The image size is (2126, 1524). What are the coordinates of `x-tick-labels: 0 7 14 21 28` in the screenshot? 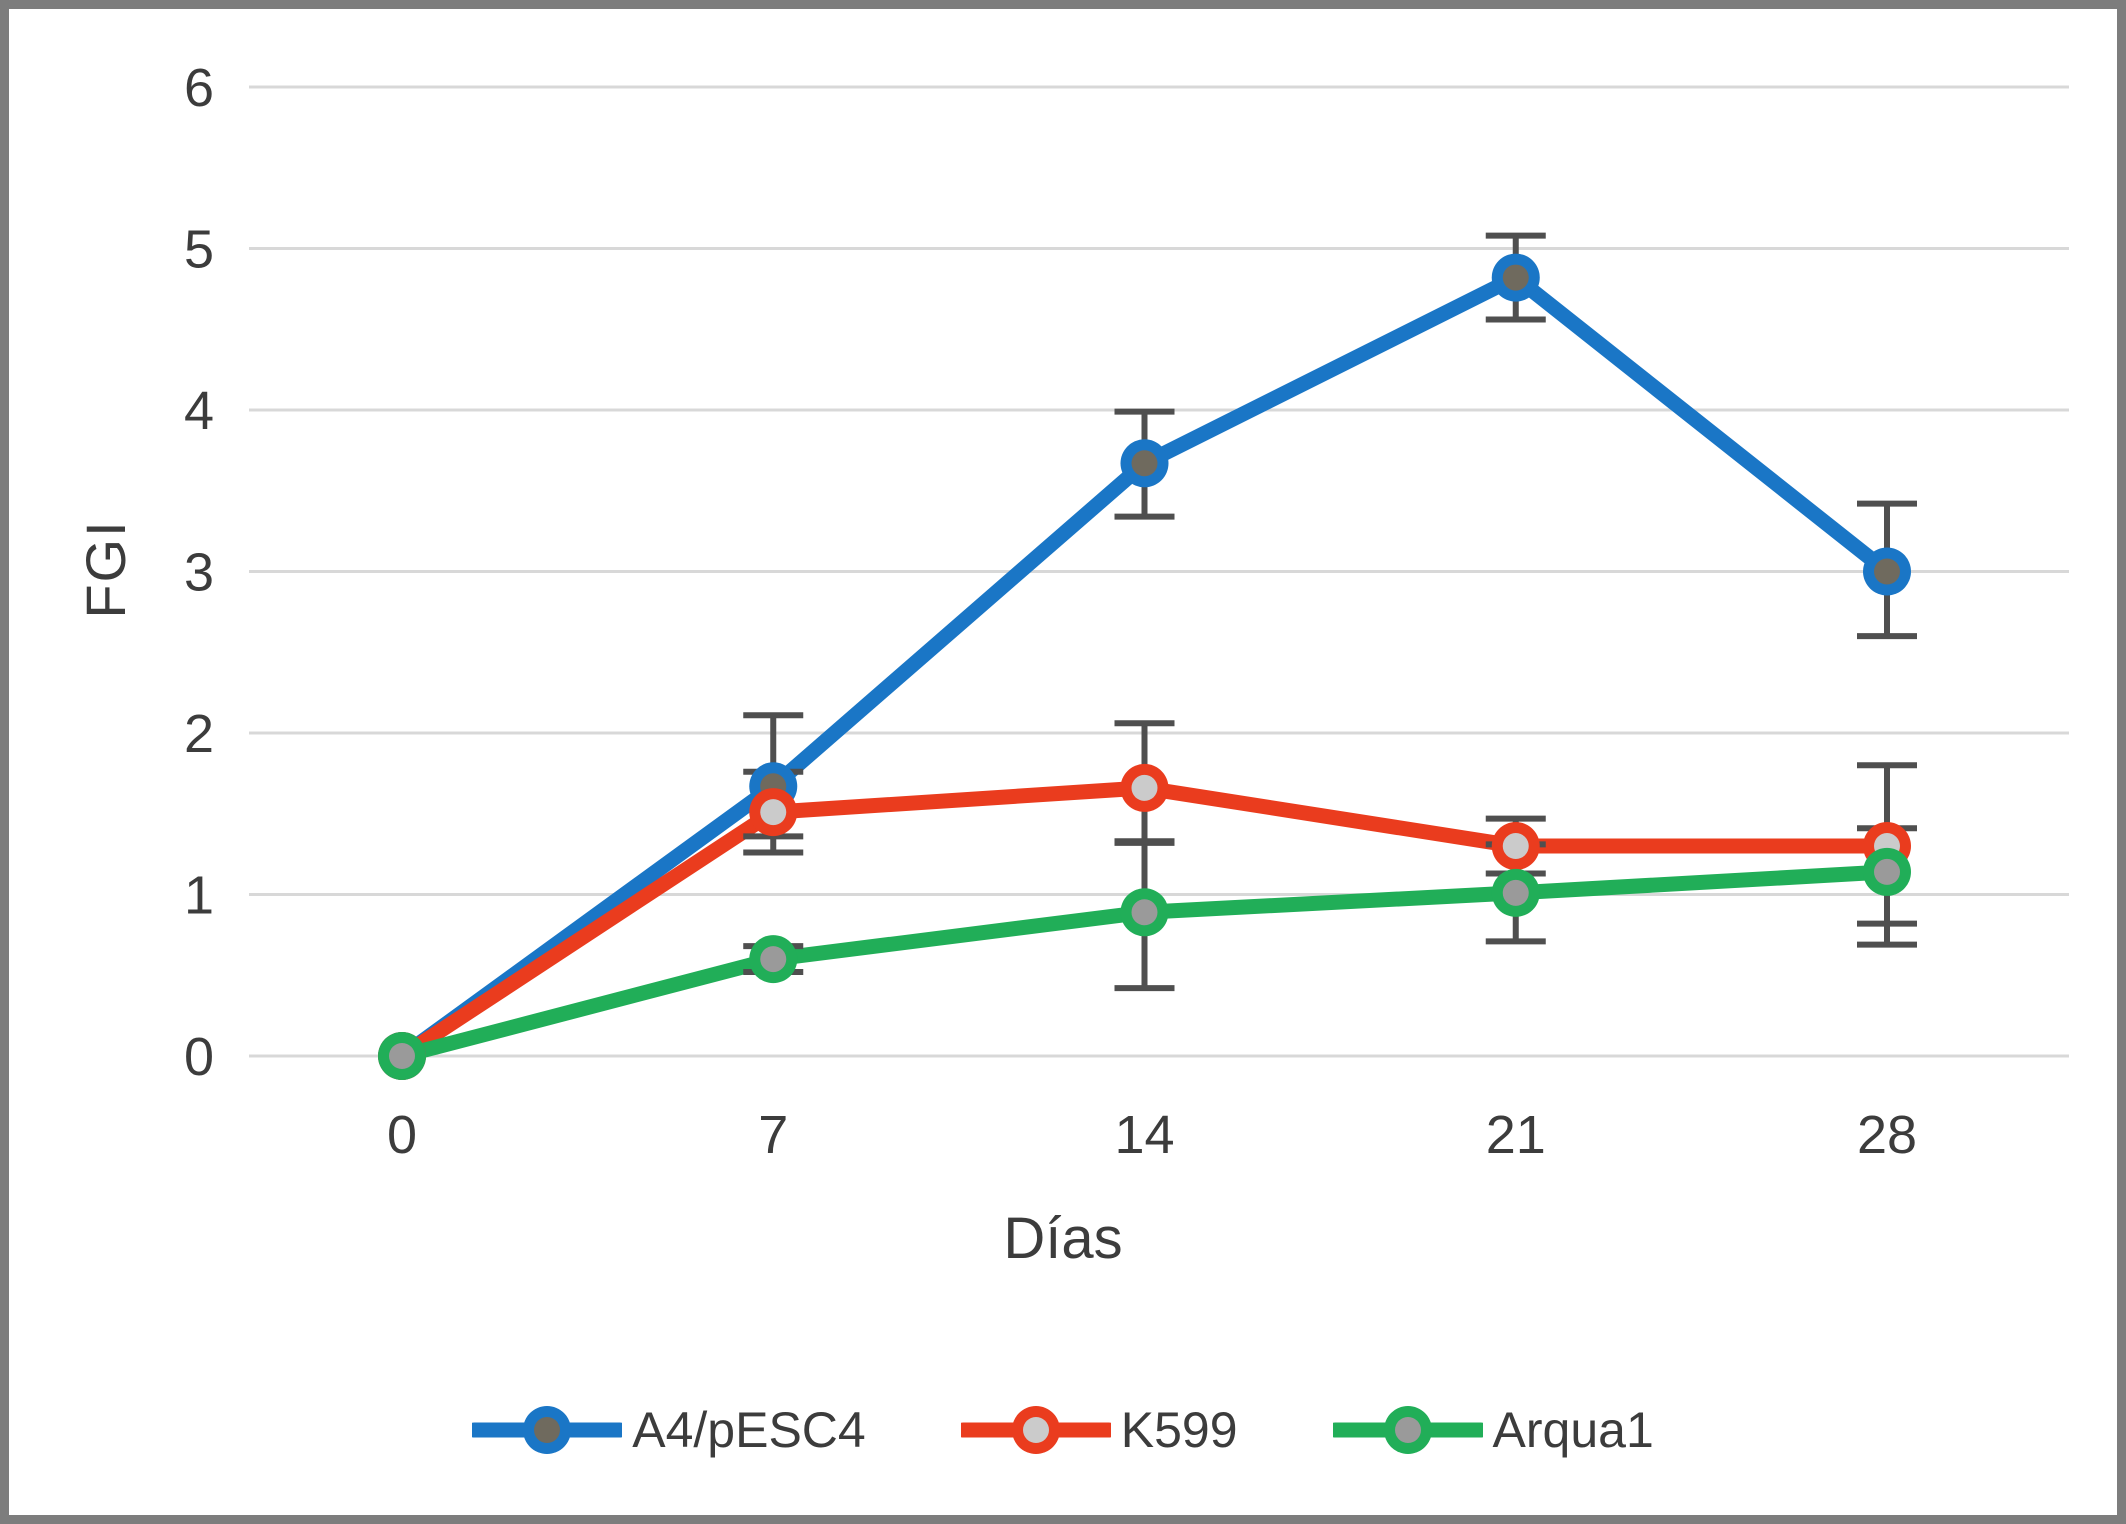 It's located at (1152, 1135).